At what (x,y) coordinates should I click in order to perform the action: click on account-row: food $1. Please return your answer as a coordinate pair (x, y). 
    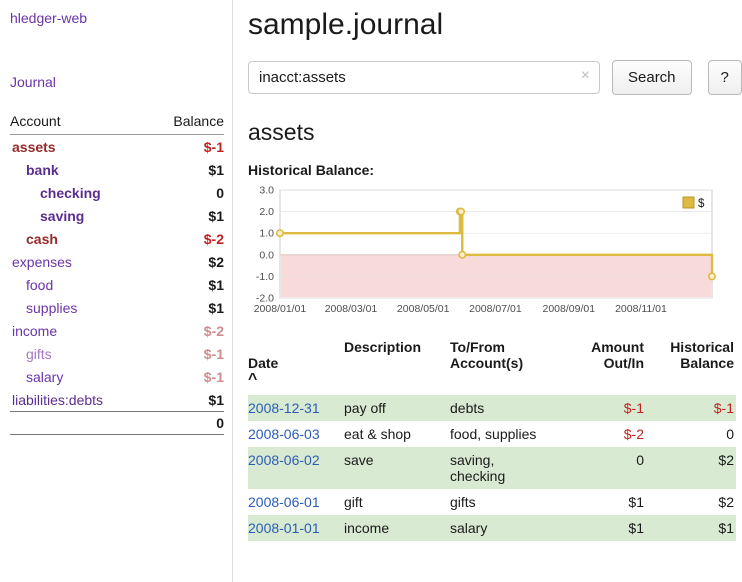
    Looking at the image, I should click on (117, 284).